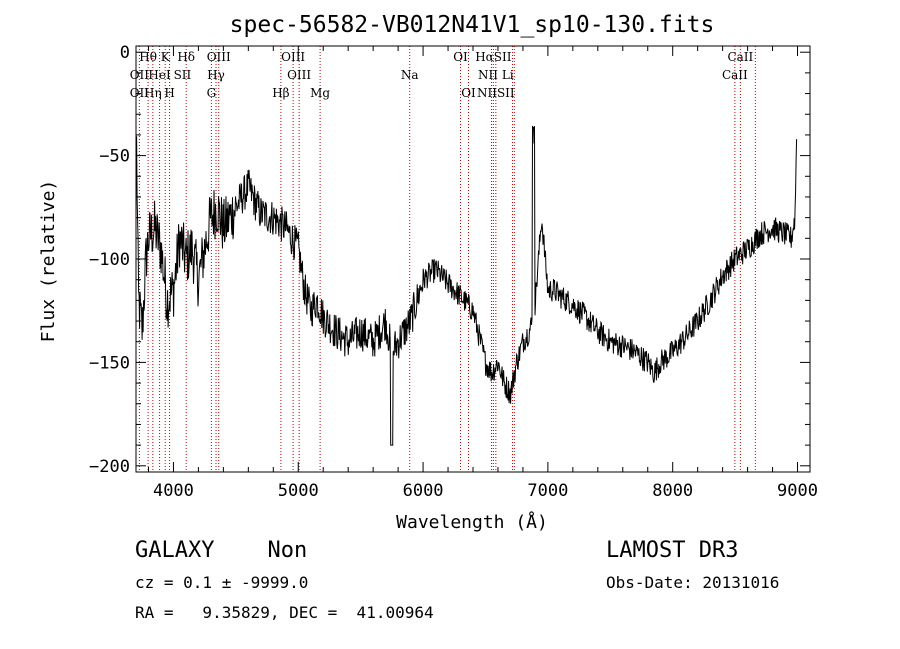  Describe the element at coordinates (797, 491) in the screenshot. I see `x-tick-label: 9000` at that location.